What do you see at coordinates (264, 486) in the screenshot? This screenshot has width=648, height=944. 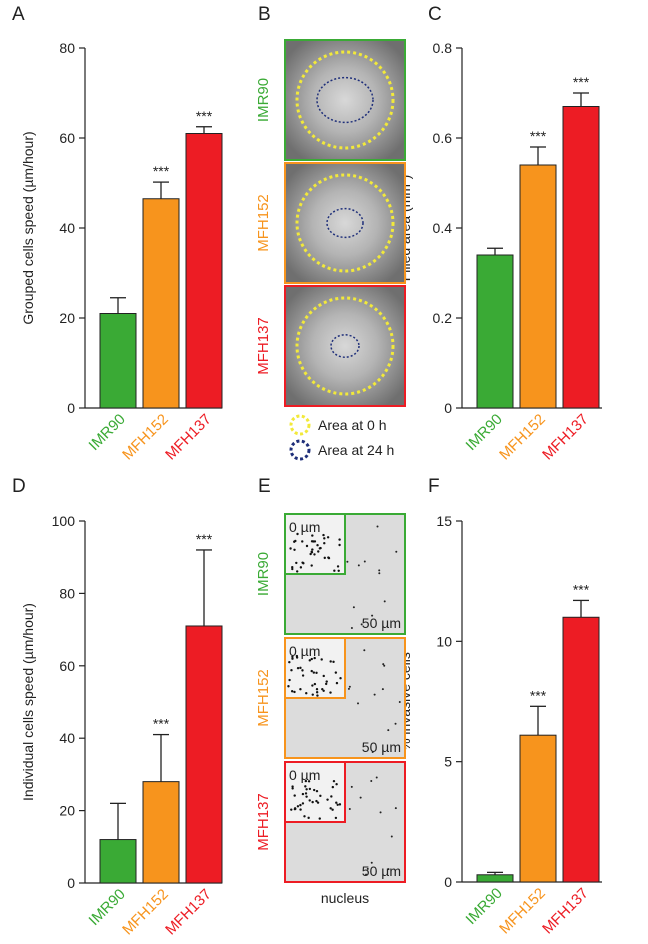 I see `panel-letter: E` at bounding box center [264, 486].